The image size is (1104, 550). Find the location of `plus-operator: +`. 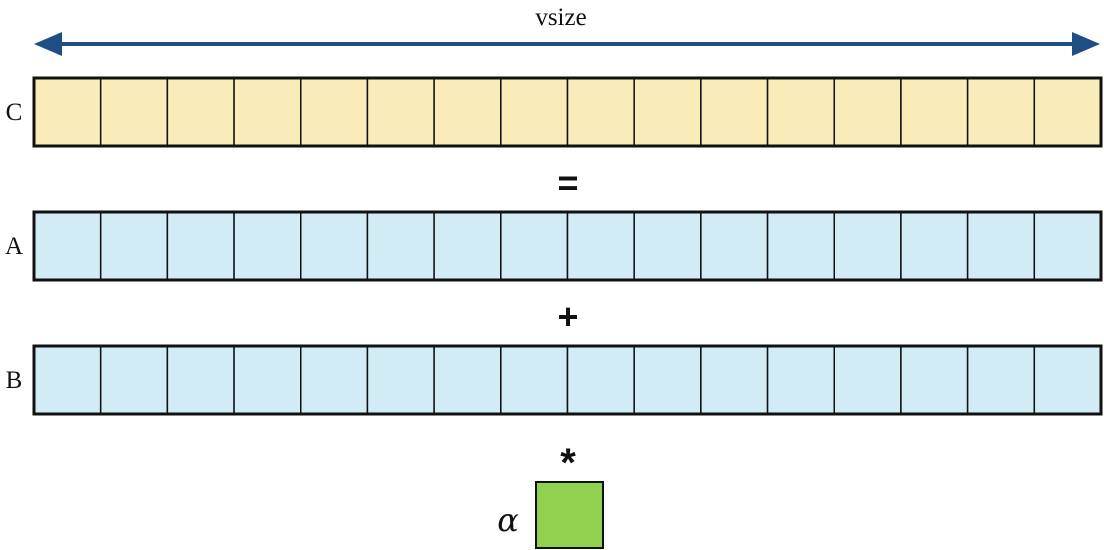

plus-operator: + is located at coordinates (567, 316).